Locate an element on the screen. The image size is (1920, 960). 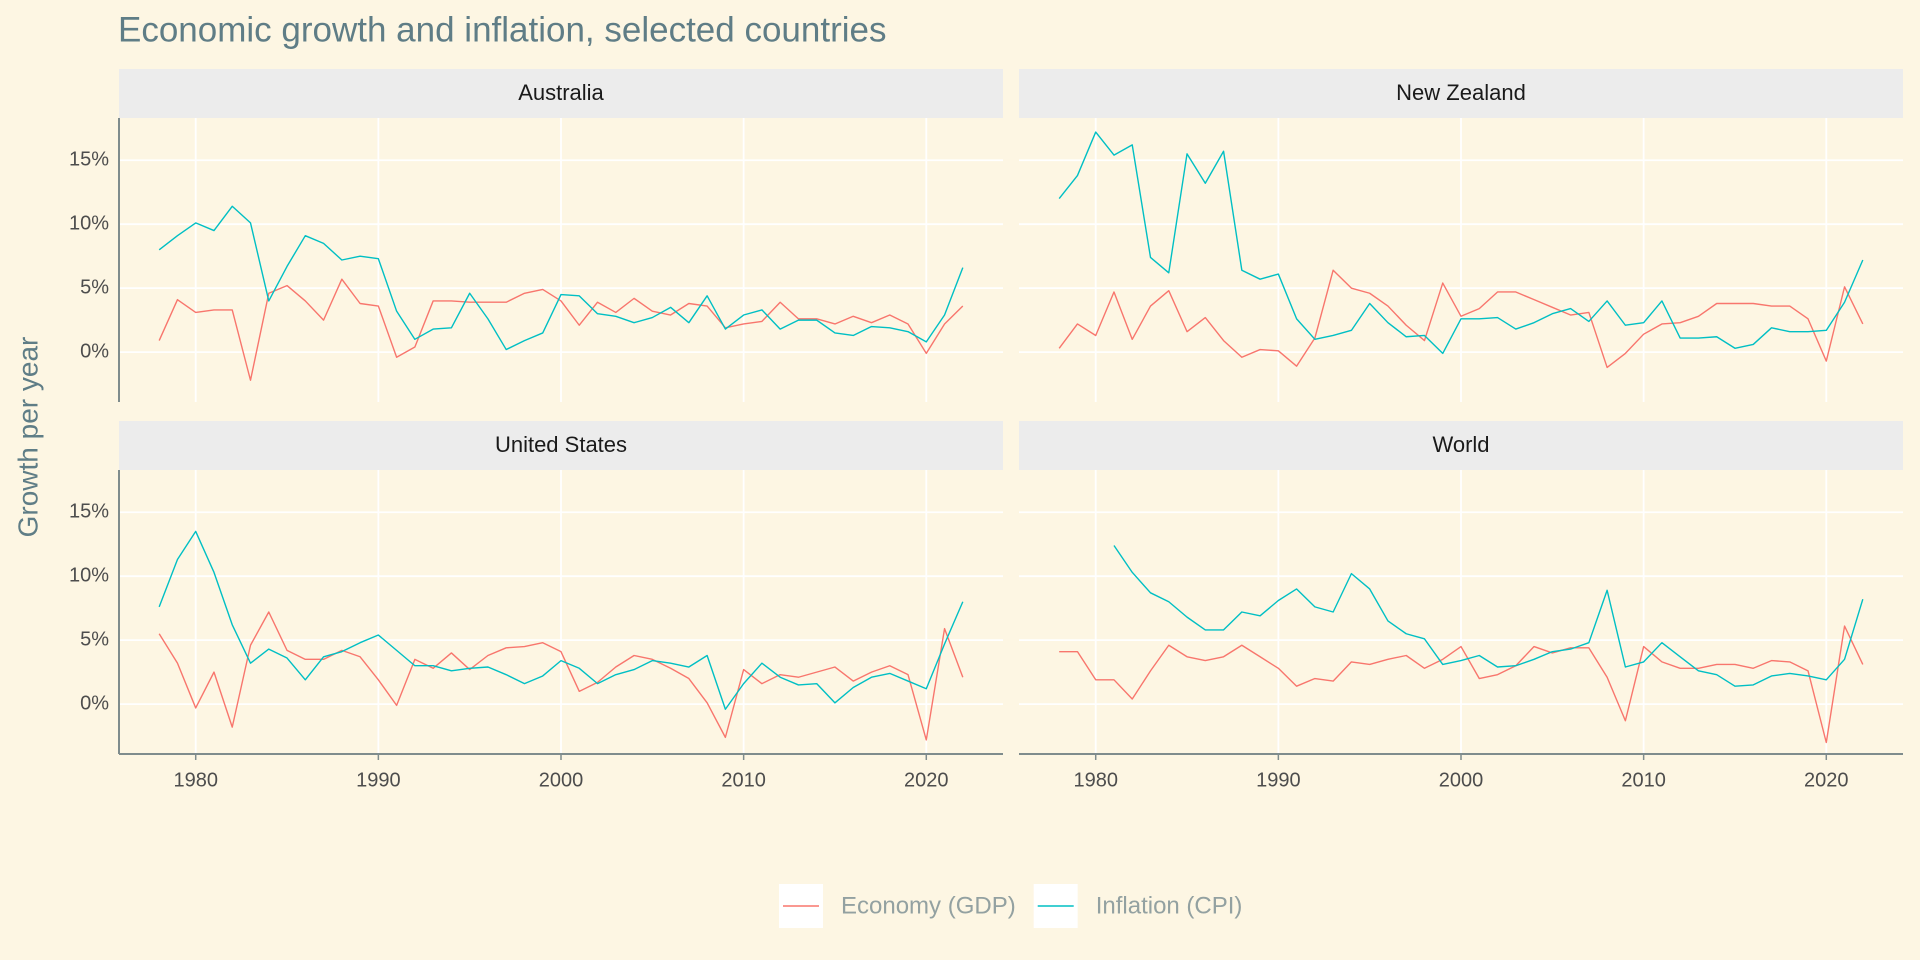
strip-title: United States is located at coordinates (561, 444).